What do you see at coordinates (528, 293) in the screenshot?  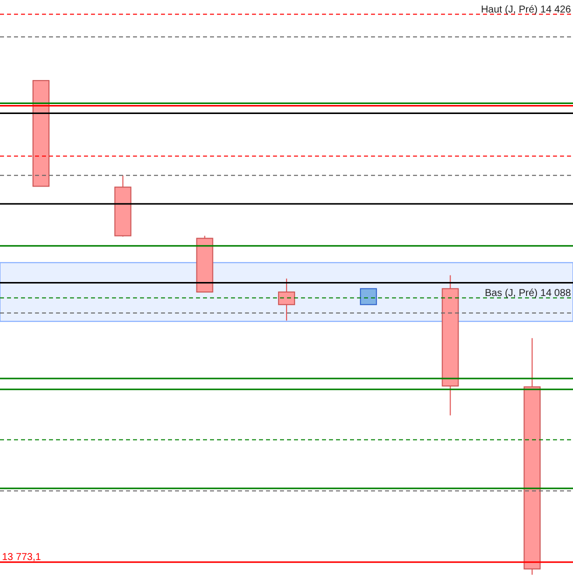 I see `ref-line-label: Bas (J, Pré) 14 088` at bounding box center [528, 293].